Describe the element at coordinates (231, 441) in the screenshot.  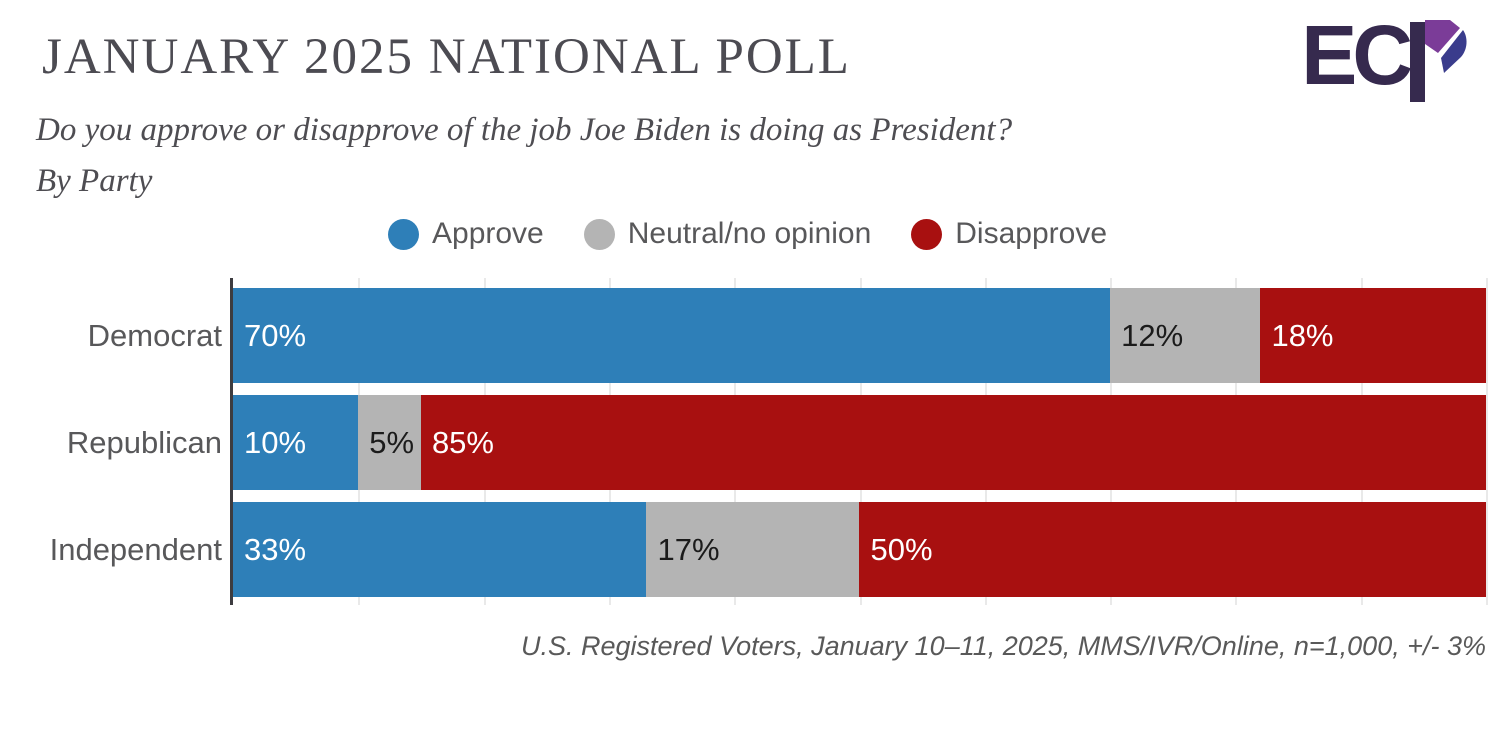
I see `y-axis-line` at that location.